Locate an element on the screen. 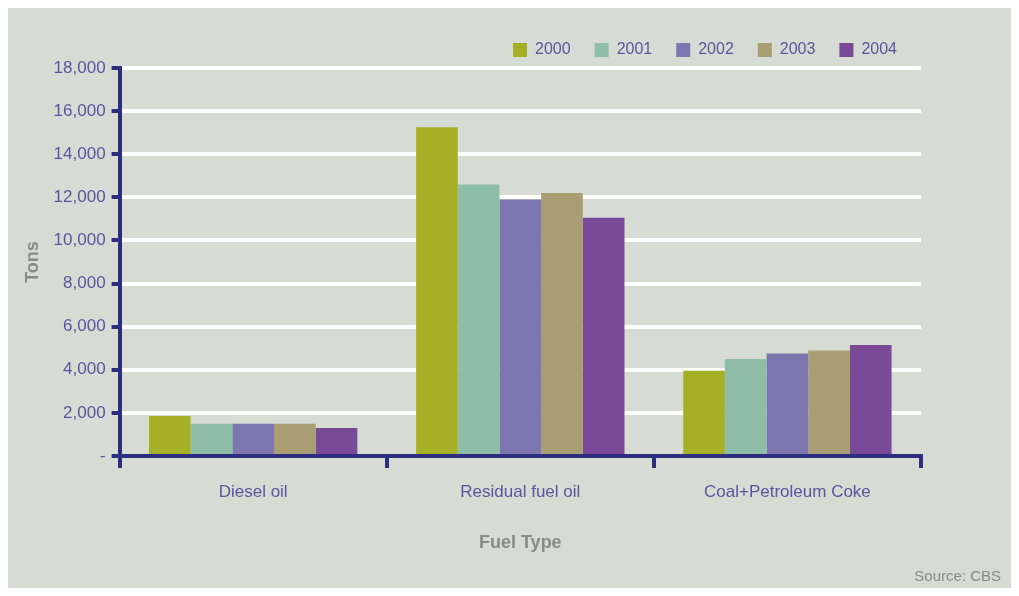 The image size is (1019, 596). y-tick-label: 16,000 is located at coordinates (79, 110).